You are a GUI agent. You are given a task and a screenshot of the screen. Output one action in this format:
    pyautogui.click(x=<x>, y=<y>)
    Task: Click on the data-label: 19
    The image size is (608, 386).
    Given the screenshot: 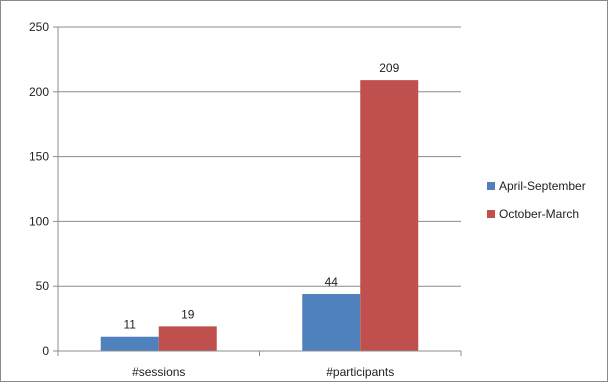 What is the action you would take?
    pyautogui.click(x=188, y=314)
    